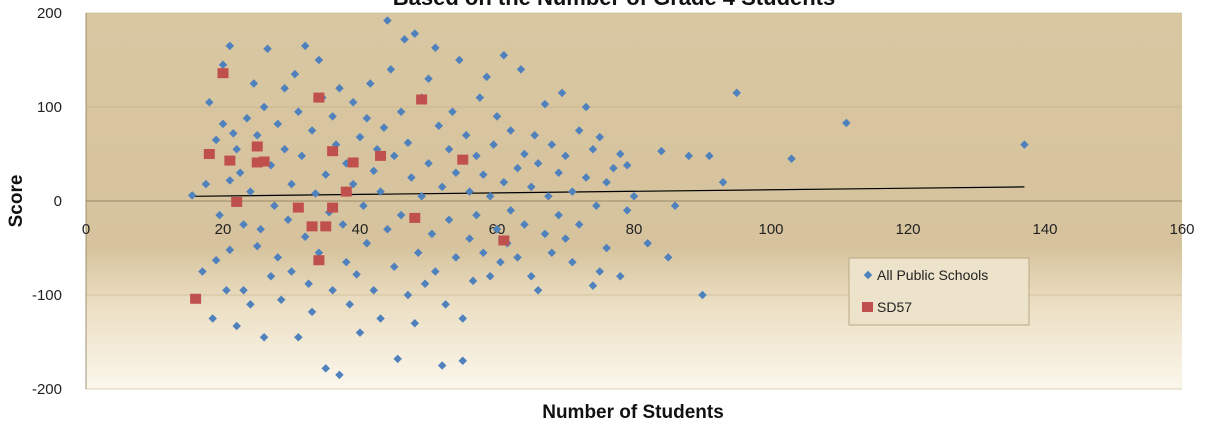 The image size is (1210, 426). I want to click on y-axis-label: Score, so click(16, 201).